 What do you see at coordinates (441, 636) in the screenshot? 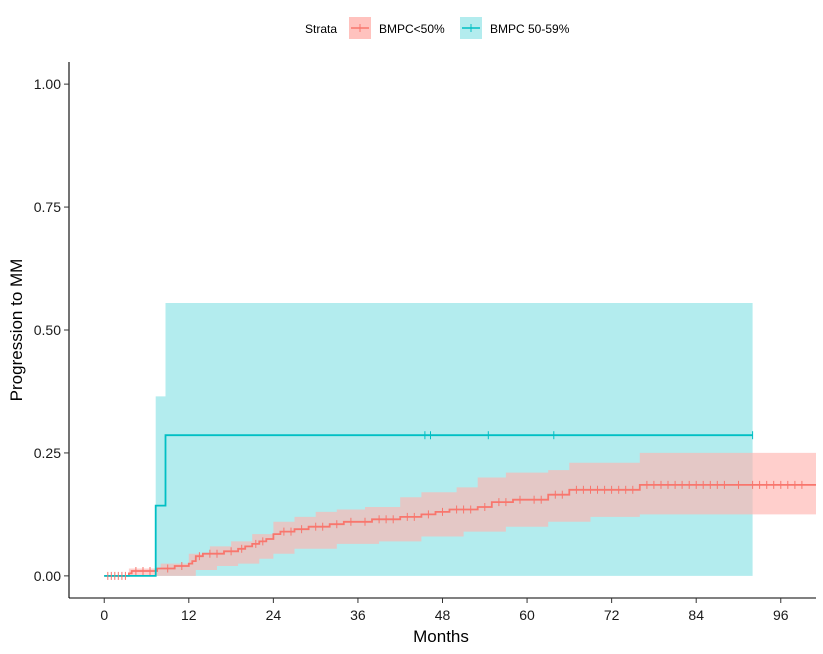
I see `x-axis-title: Months` at bounding box center [441, 636].